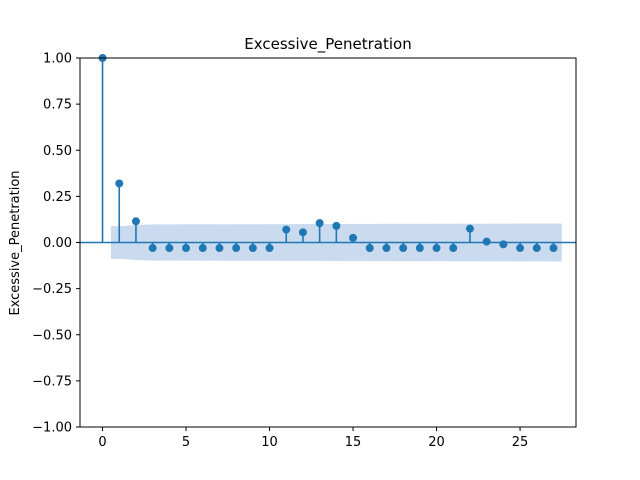 This screenshot has width=640, height=480. What do you see at coordinates (269, 442) in the screenshot?
I see `x-tick-label: 10` at bounding box center [269, 442].